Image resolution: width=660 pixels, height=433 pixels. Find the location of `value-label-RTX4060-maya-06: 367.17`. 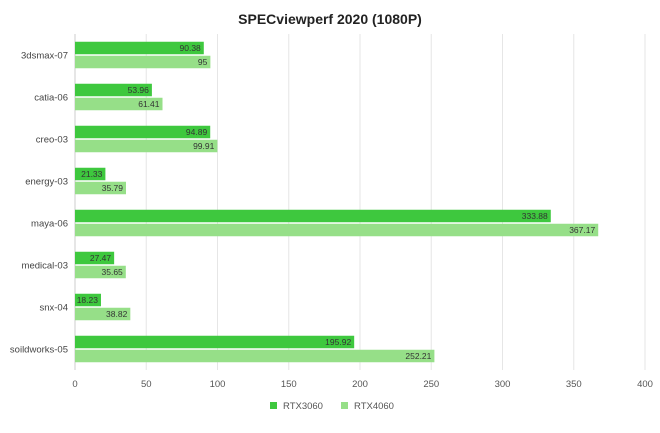

value-label-RTX4060-maya-06: 367.17 is located at coordinates (582, 230).